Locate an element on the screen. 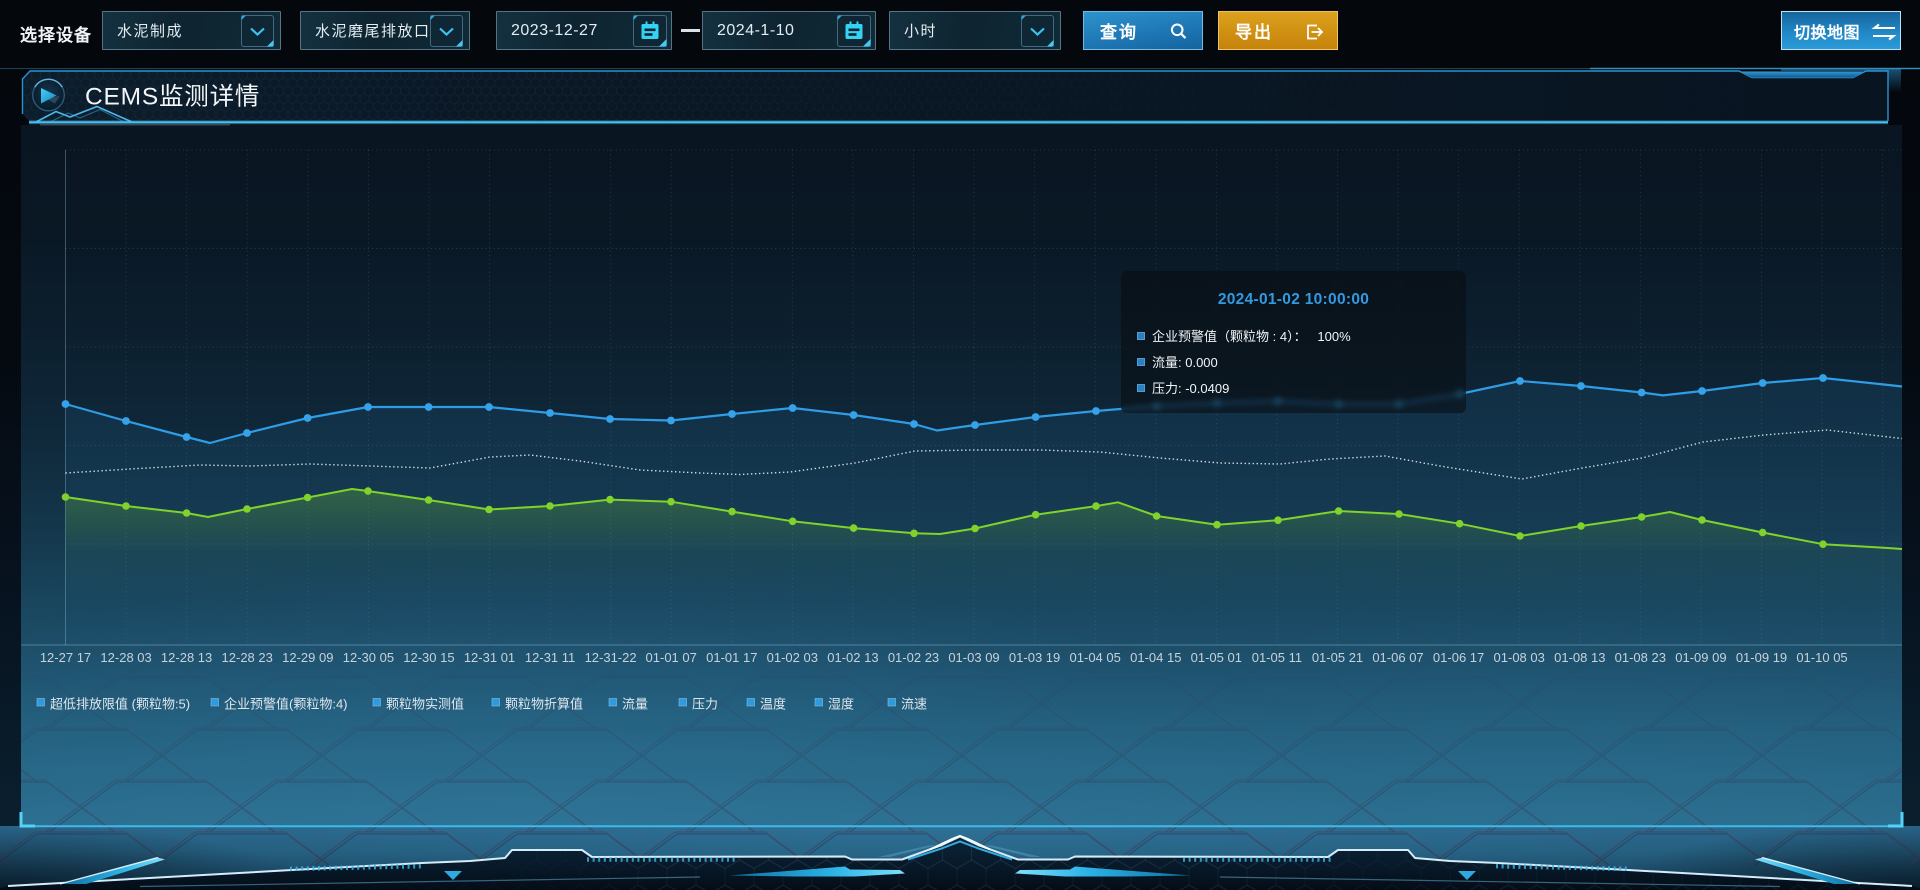 This screenshot has height=890, width=1920. svg-text: 压力 is located at coordinates (705, 704).